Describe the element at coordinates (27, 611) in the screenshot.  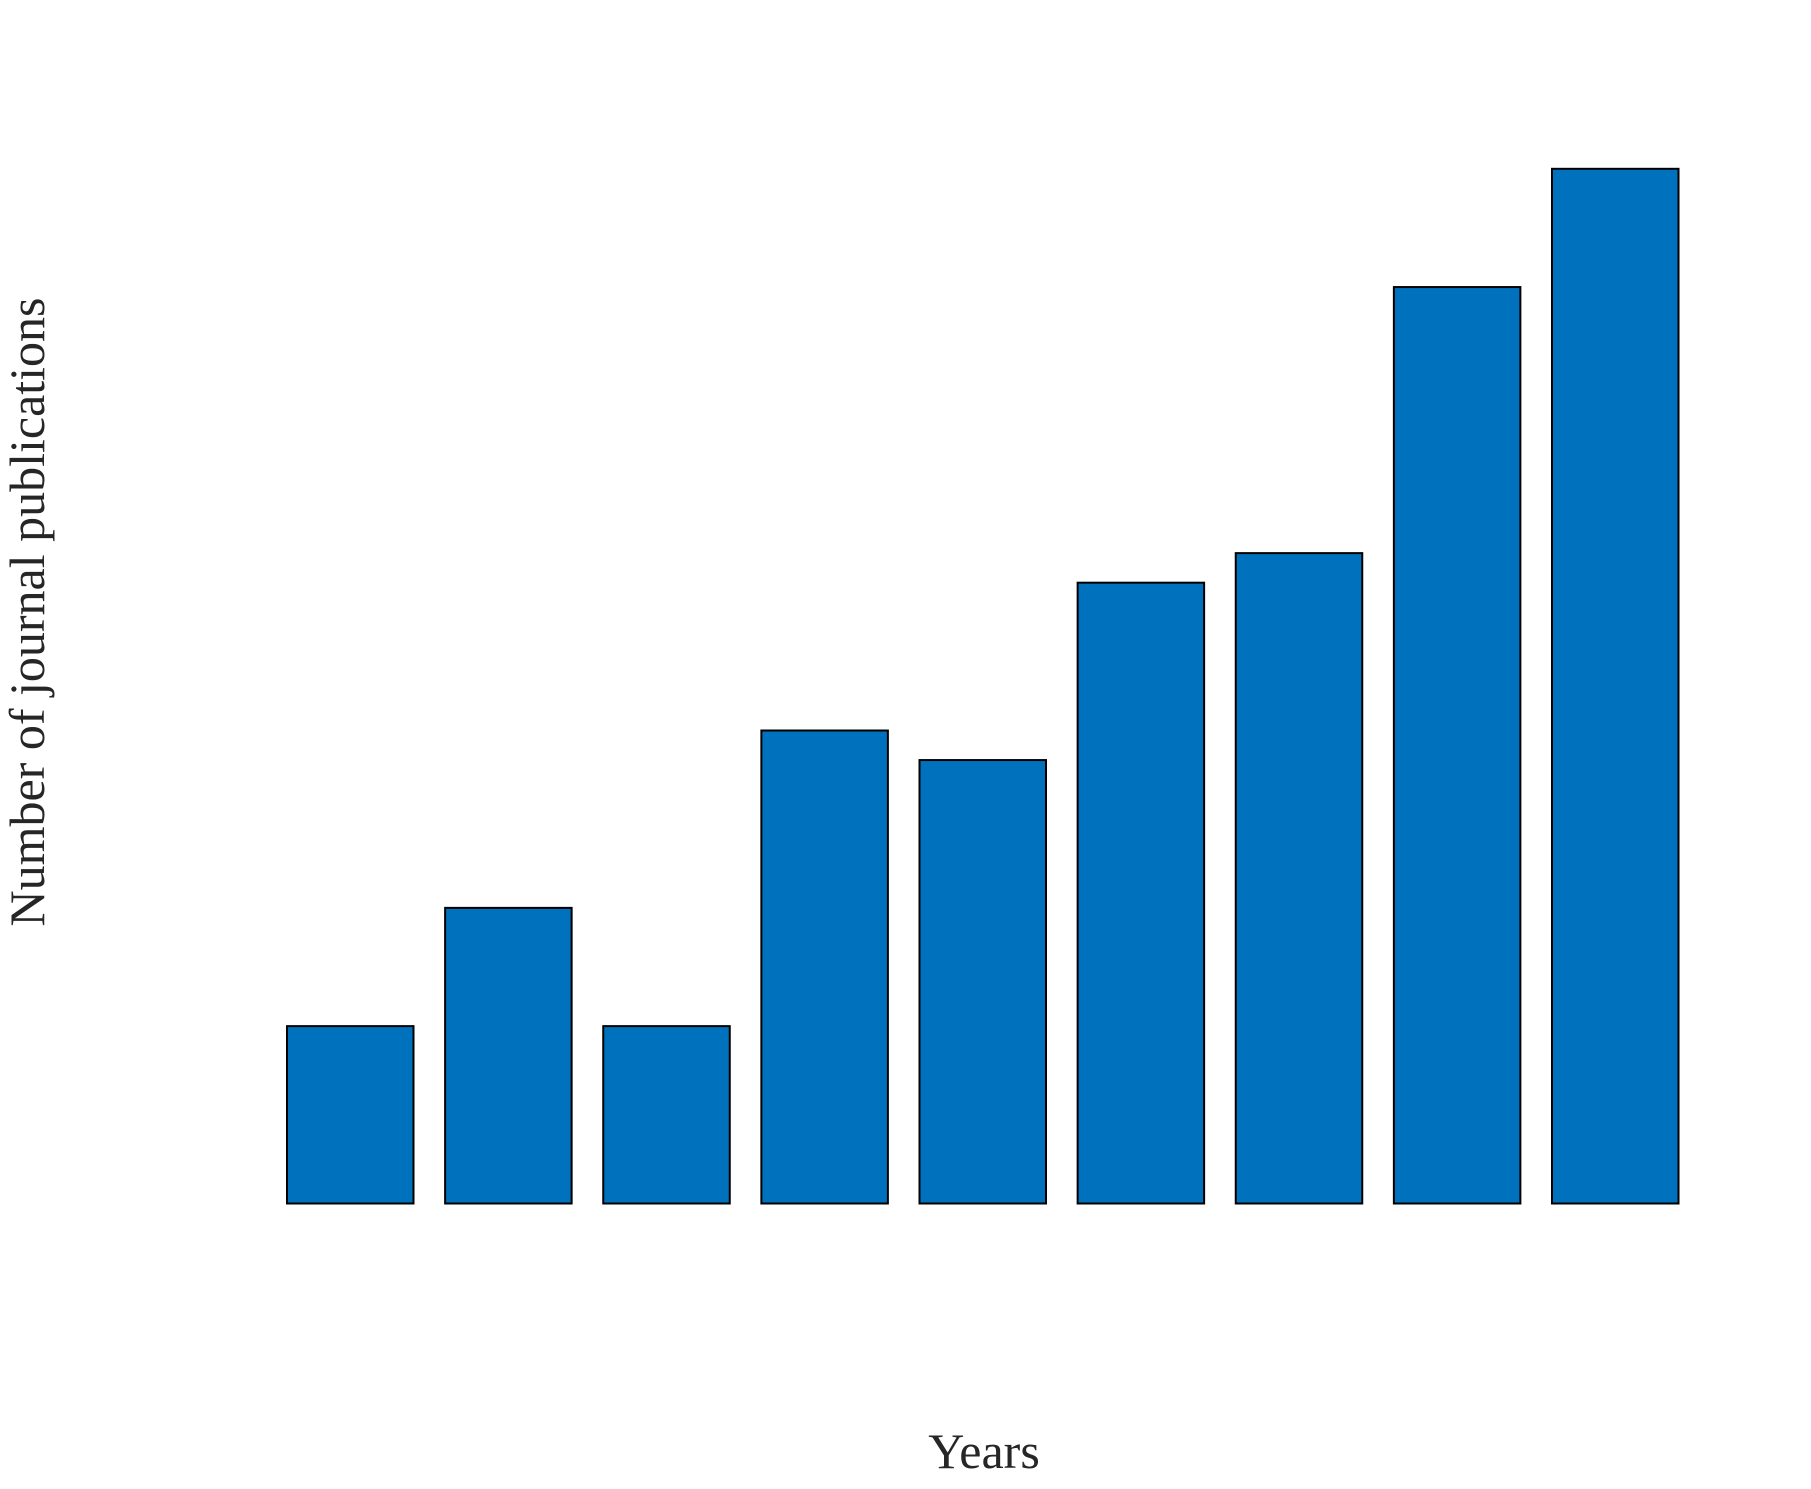
I see `y-axis-title: Number of journal publications` at that location.